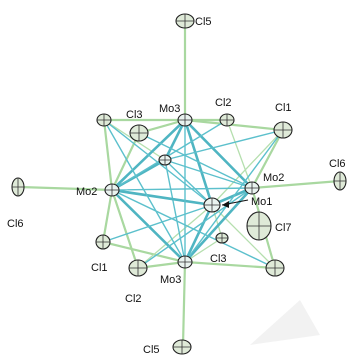  Describe the element at coordinates (66, 188) in the screenshot. I see `bond-mo2-cl6-left` at that location.